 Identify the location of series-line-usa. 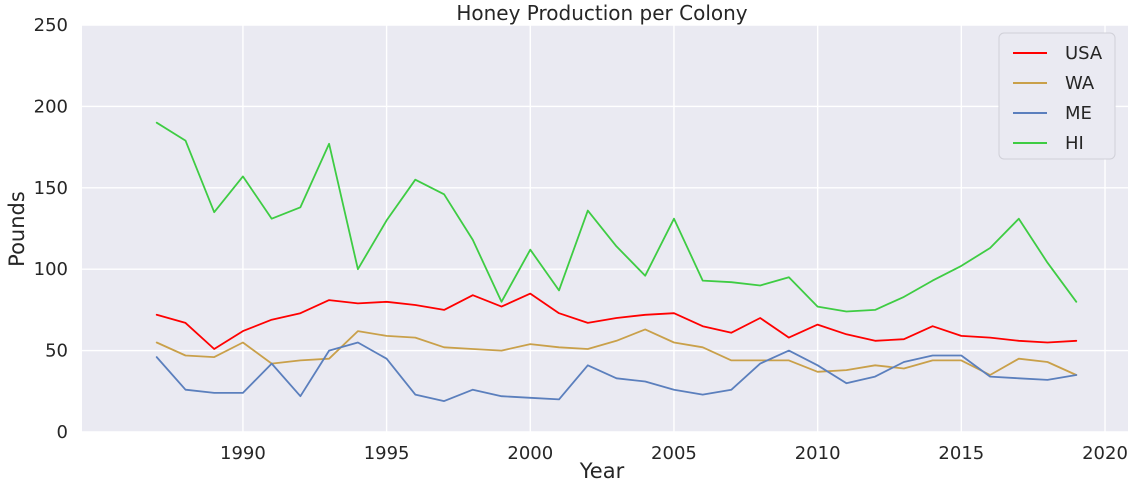
(616, 321).